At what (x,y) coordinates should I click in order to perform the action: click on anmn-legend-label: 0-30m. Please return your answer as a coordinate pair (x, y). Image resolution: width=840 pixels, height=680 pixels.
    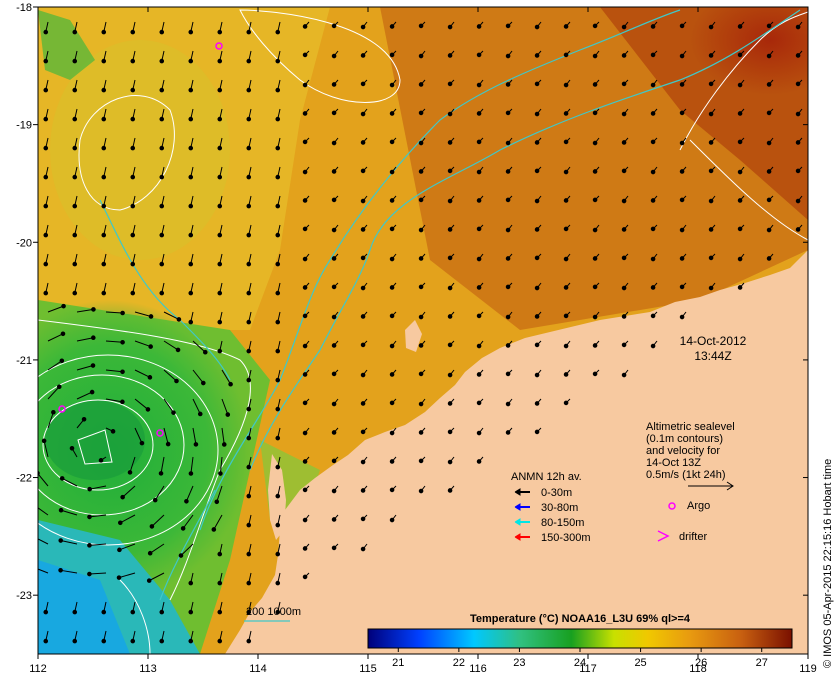
    Looking at the image, I should click on (556, 493).